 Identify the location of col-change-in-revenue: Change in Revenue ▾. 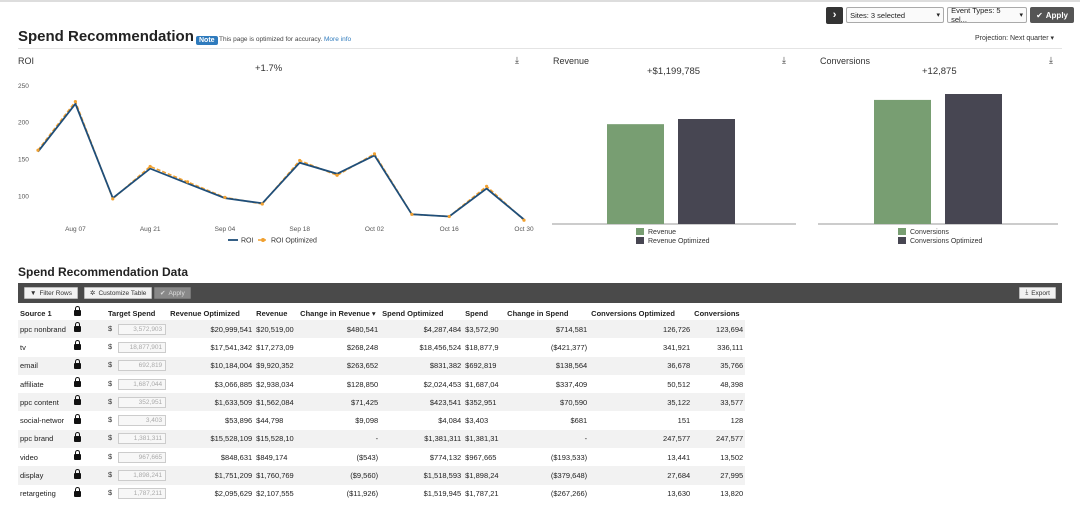
(339, 313).